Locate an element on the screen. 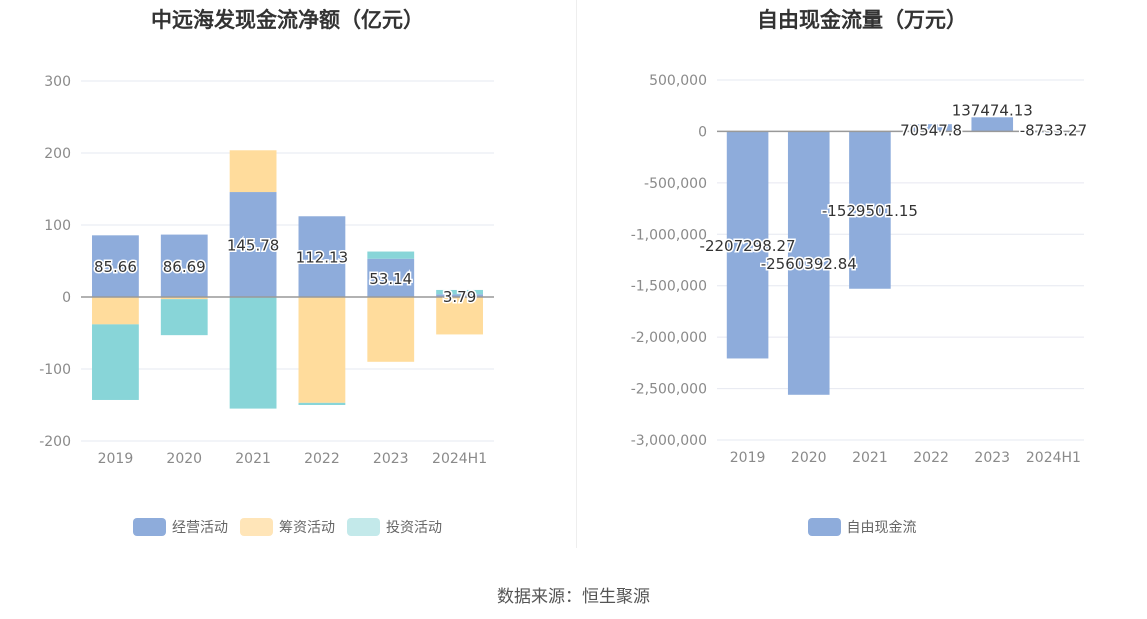 The width and height of the screenshot is (1147, 619). y-tick-label: -3,000,000 is located at coordinates (669, 441).